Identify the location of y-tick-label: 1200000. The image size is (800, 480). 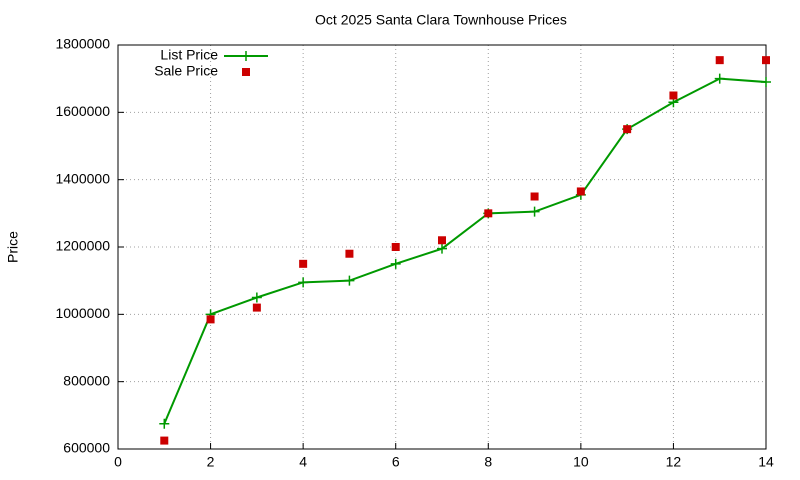
(82, 246).